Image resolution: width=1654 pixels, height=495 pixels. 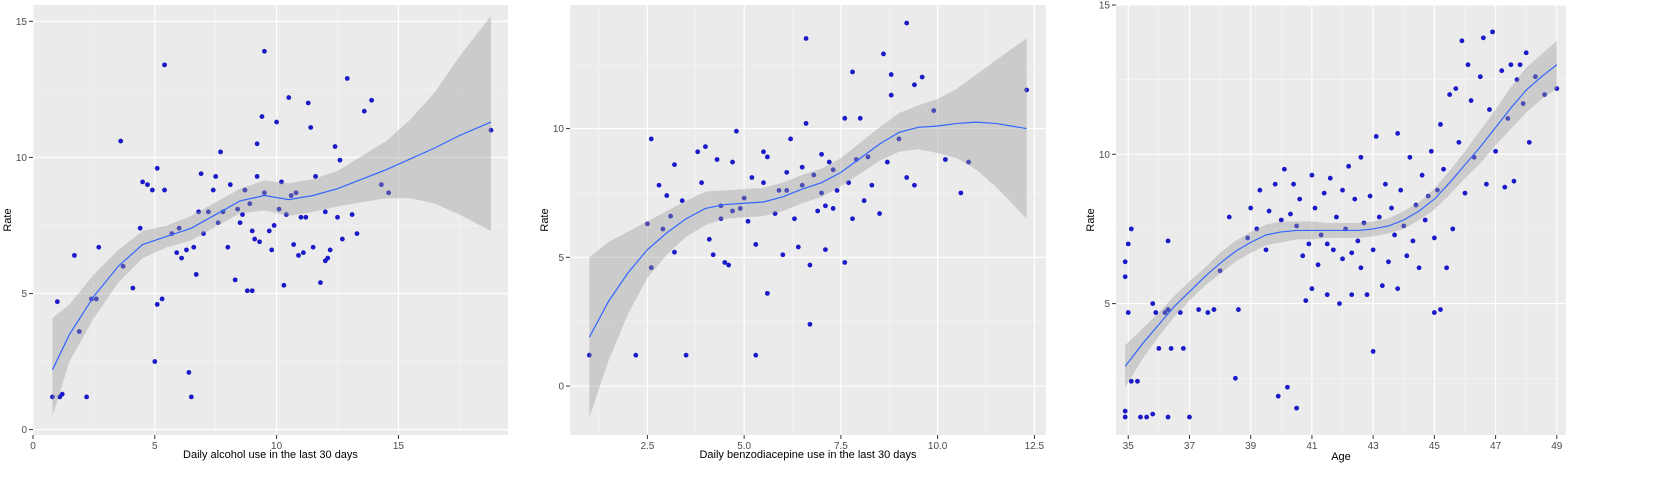 I want to click on x-tick-label: 39, so click(x=1251, y=446).